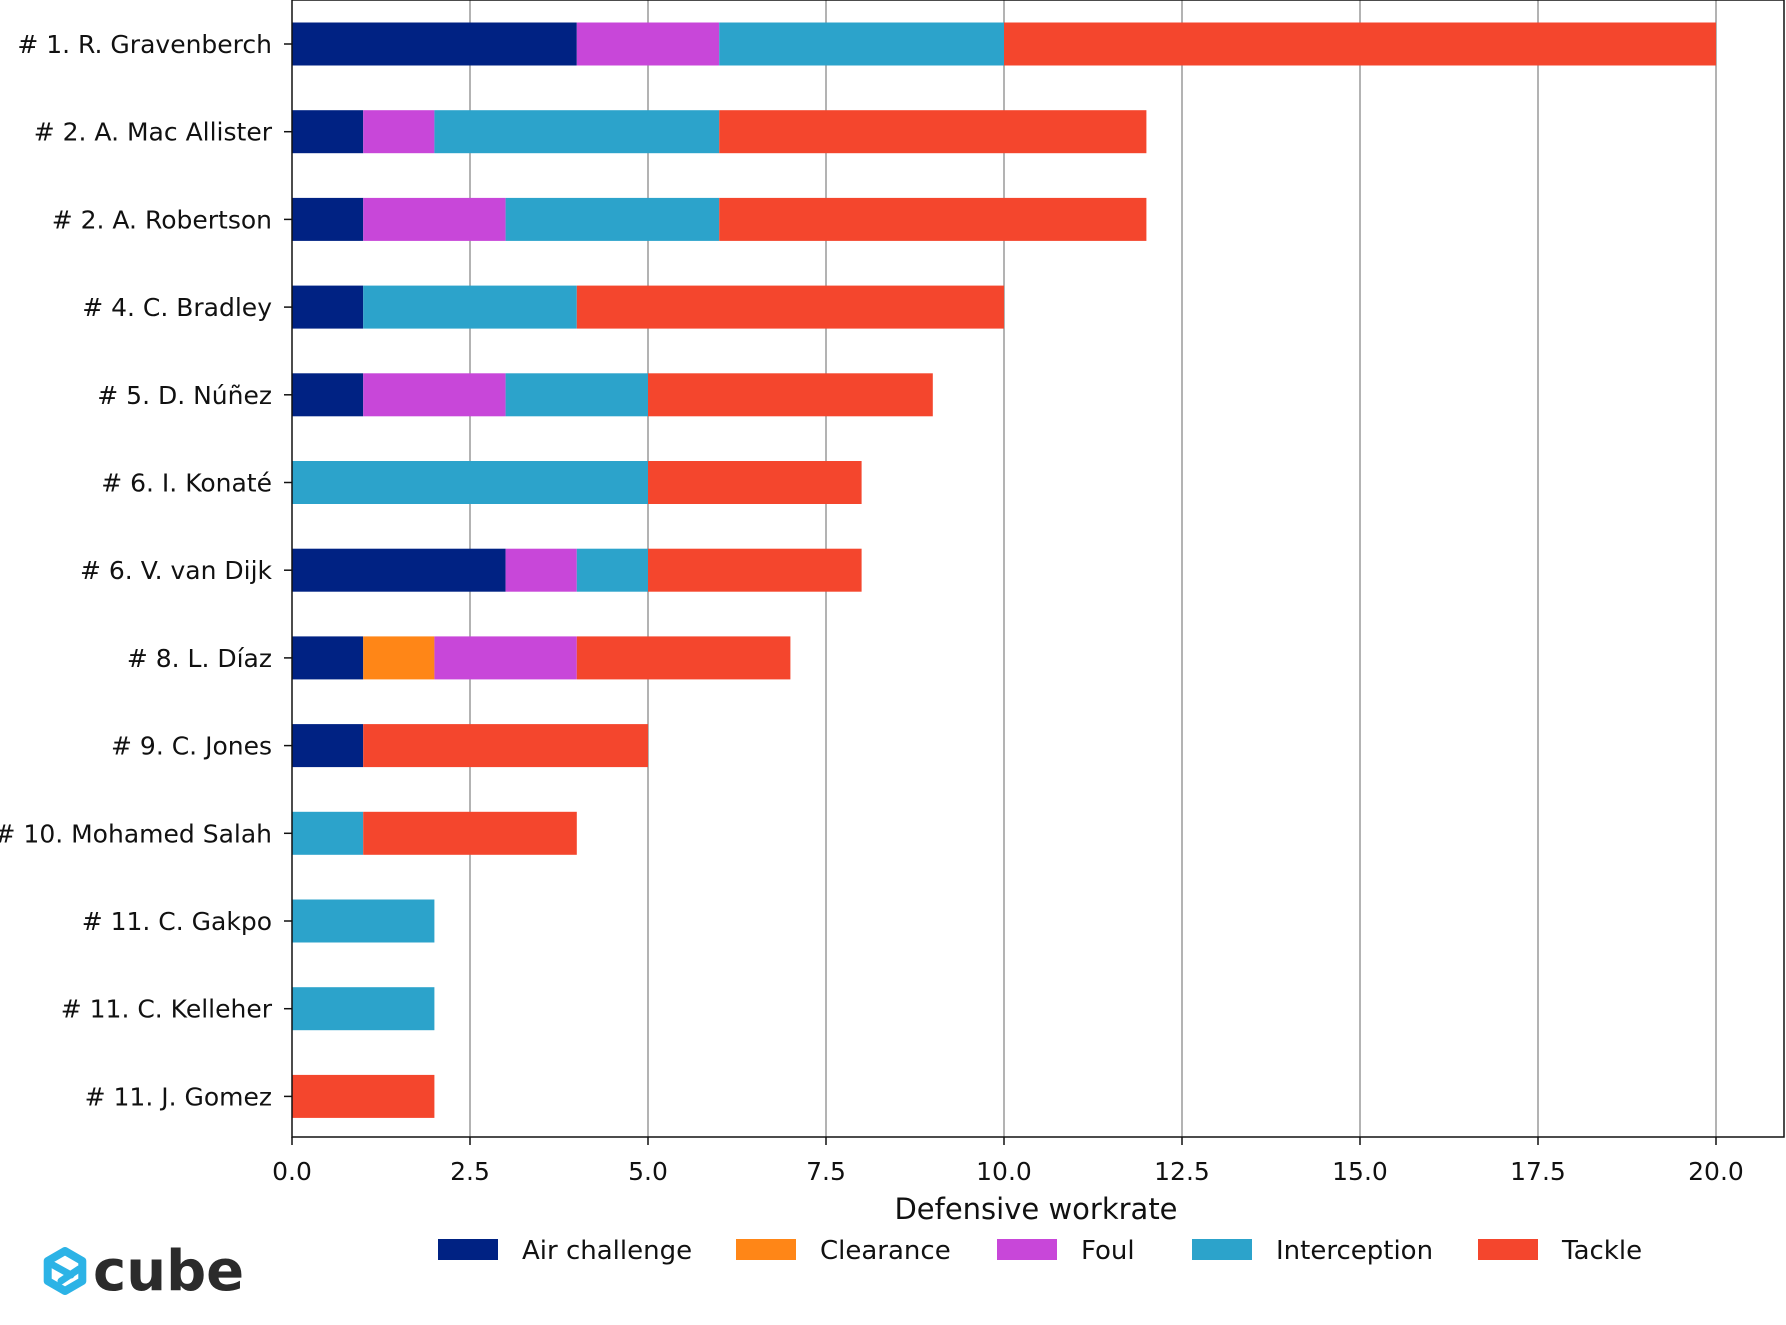 The height and width of the screenshot is (1325, 1786). I want to click on x-axis: 0.0 2.5 5.0 7.5 10.0 12.5 15.0 17.5 20.0, so click(1008, 1161).